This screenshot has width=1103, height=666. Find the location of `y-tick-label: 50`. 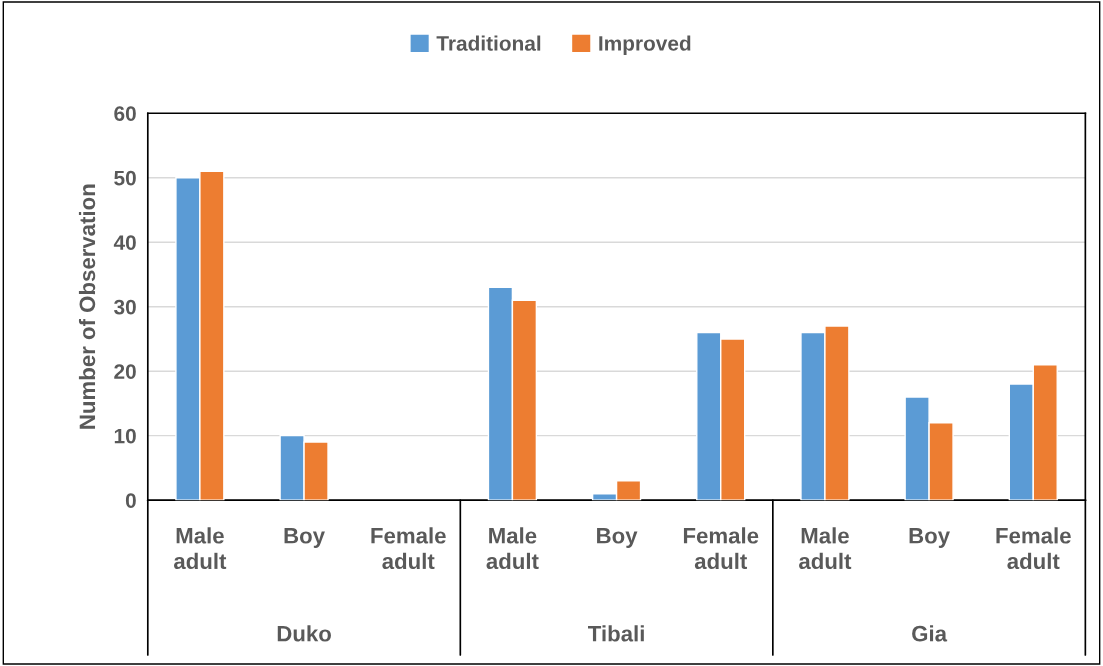

y-tick-label: 50 is located at coordinates (125, 178).